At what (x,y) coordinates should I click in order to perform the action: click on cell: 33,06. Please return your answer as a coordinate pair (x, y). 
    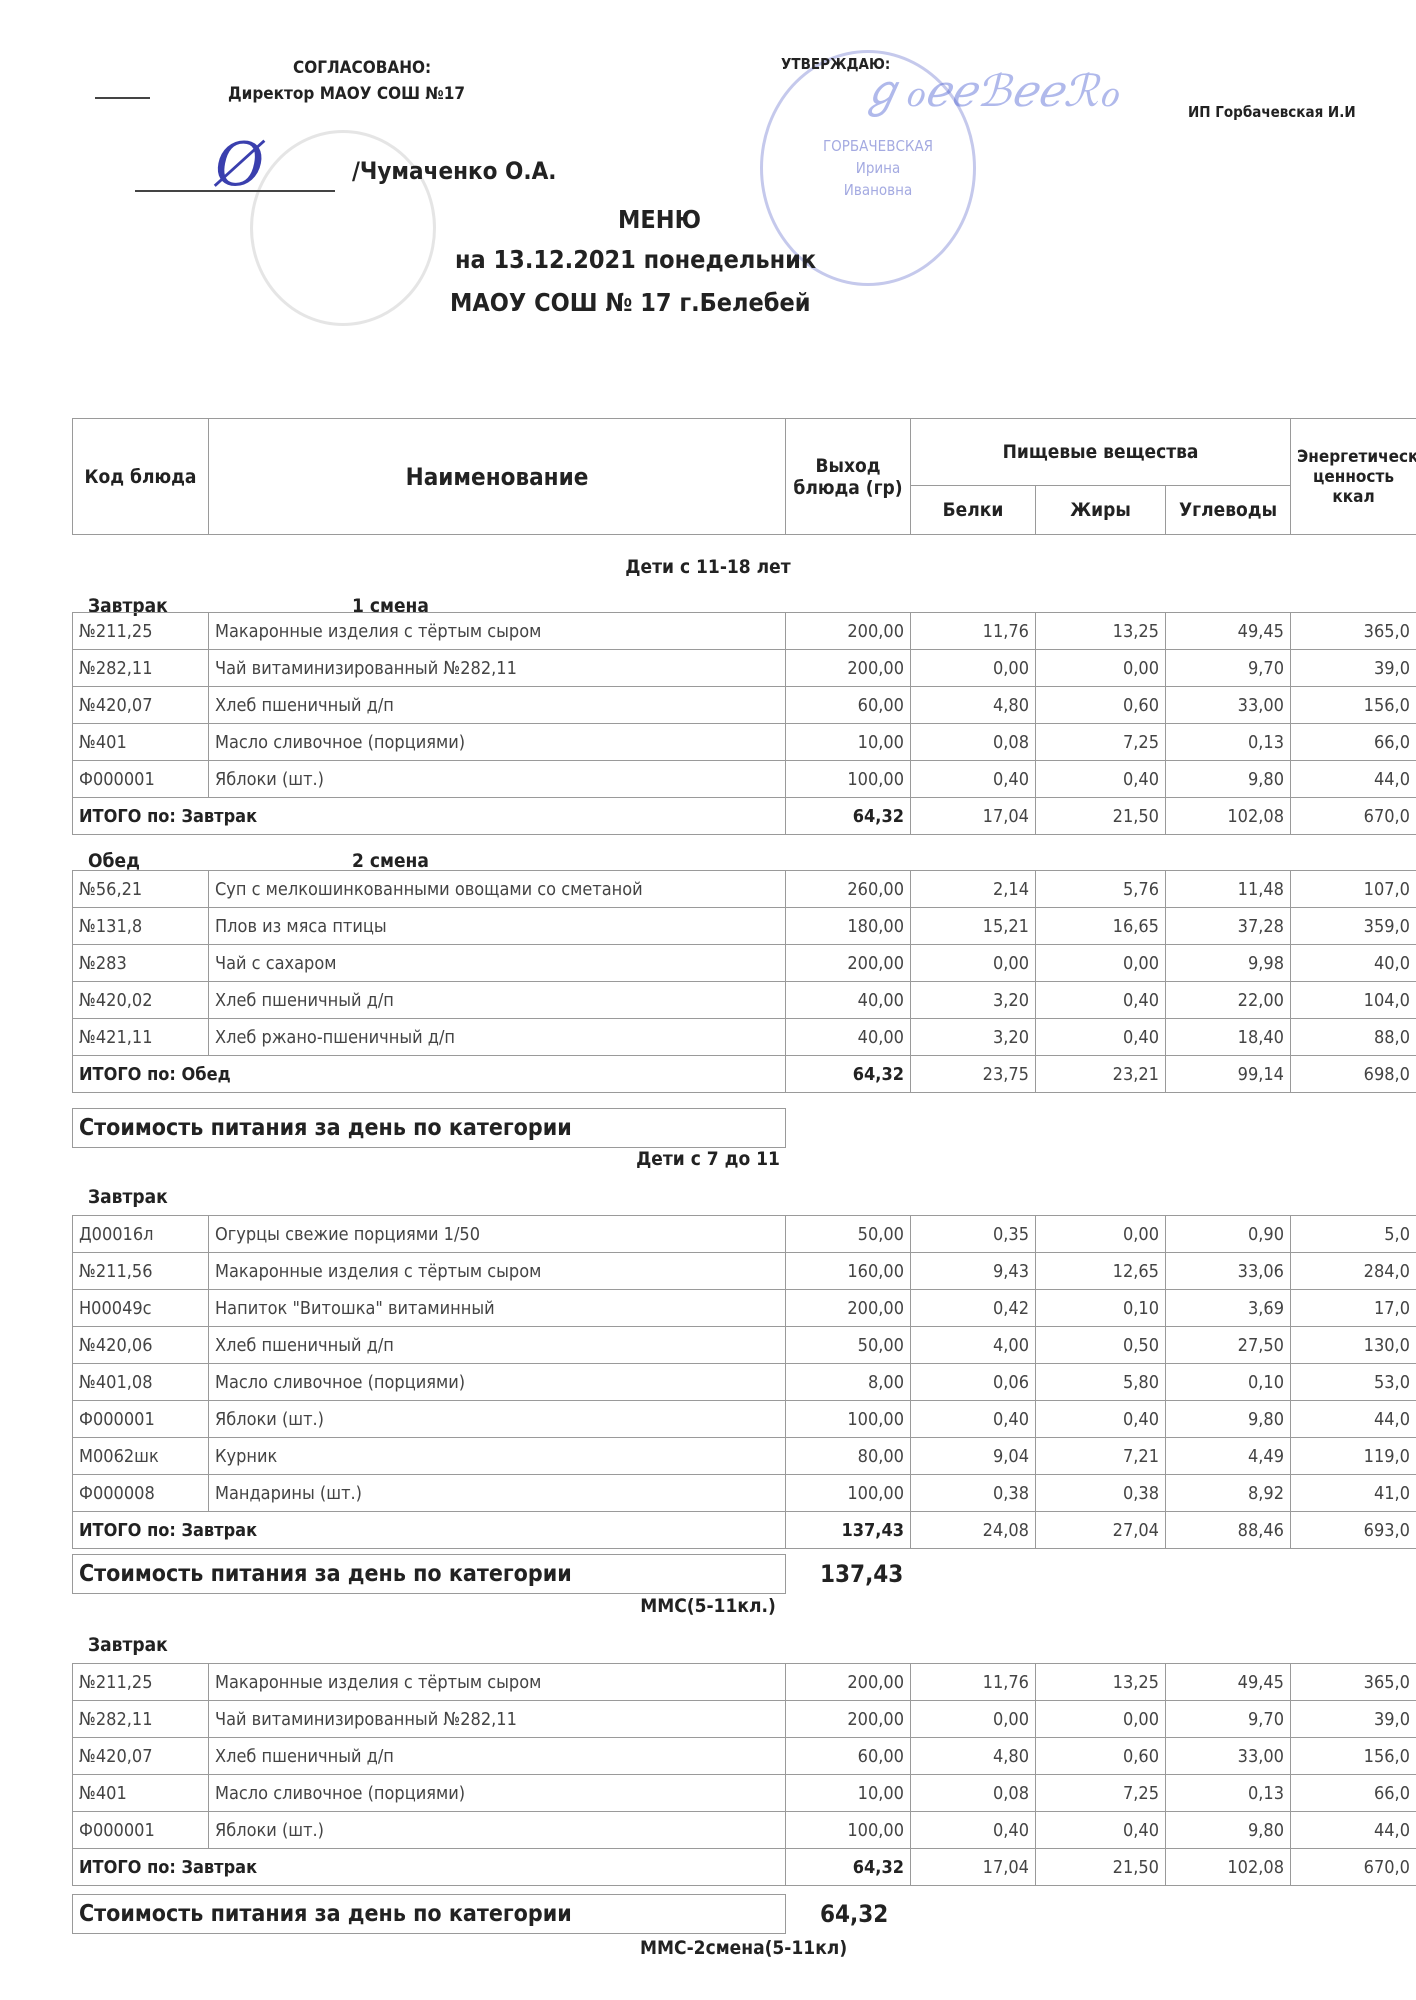
    Looking at the image, I should click on (1228, 1271).